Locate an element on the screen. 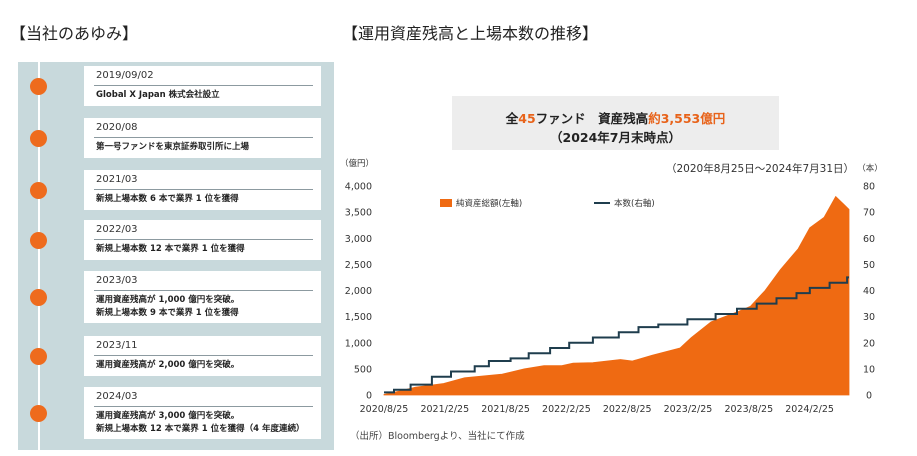  y-left-tick-label: 2,500 is located at coordinates (358, 265).